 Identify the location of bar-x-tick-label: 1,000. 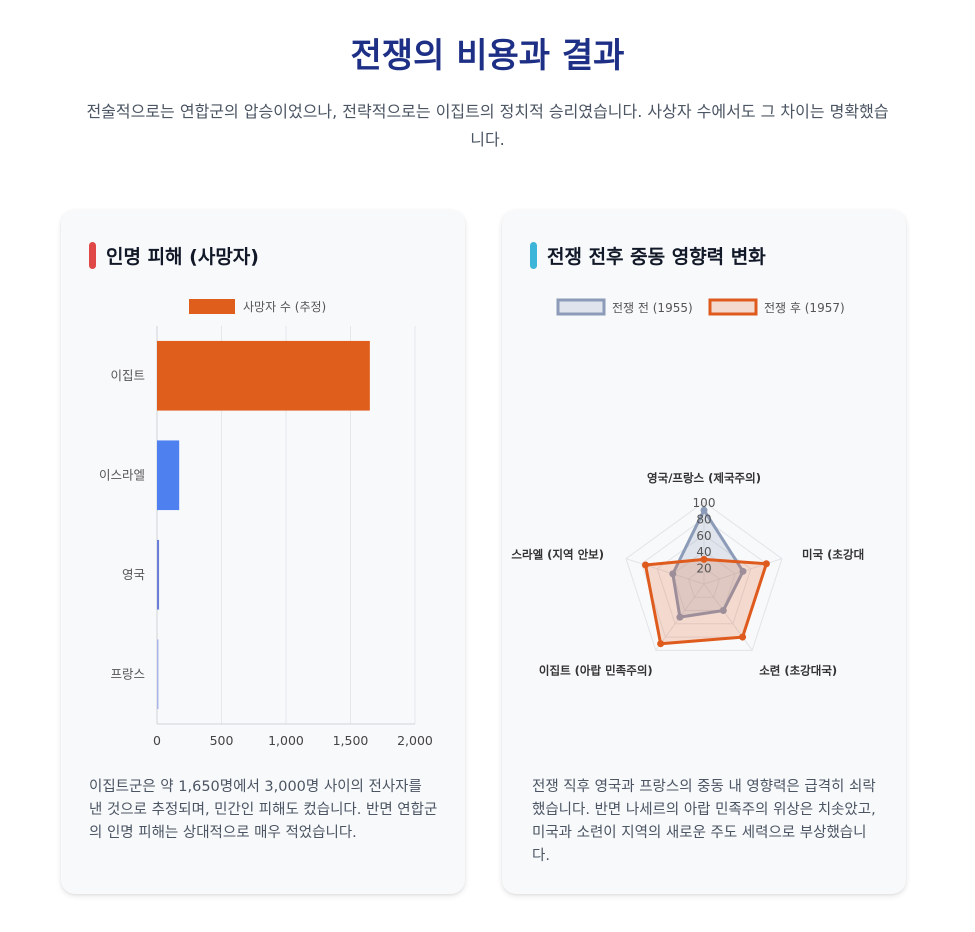
(286, 740).